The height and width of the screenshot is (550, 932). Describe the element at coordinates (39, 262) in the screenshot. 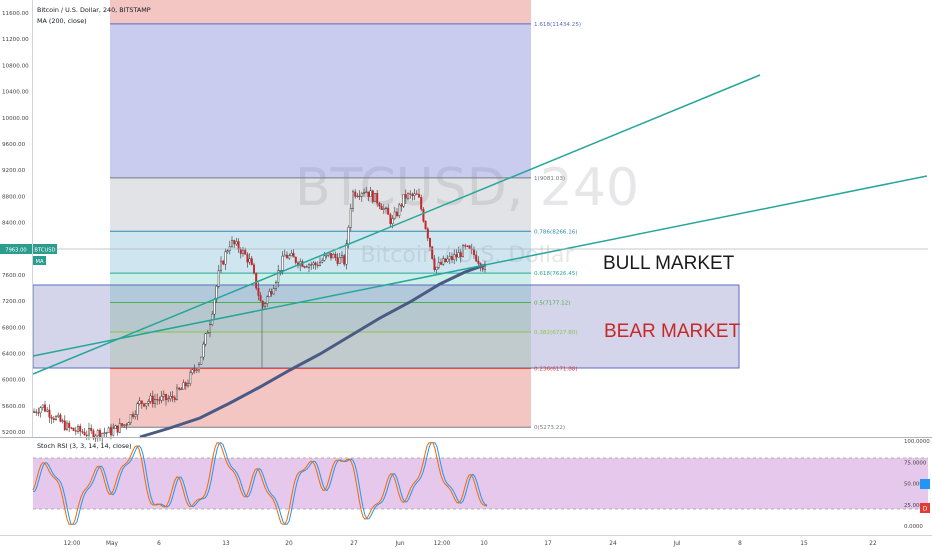

I see `ma-badge-text: MA` at that location.